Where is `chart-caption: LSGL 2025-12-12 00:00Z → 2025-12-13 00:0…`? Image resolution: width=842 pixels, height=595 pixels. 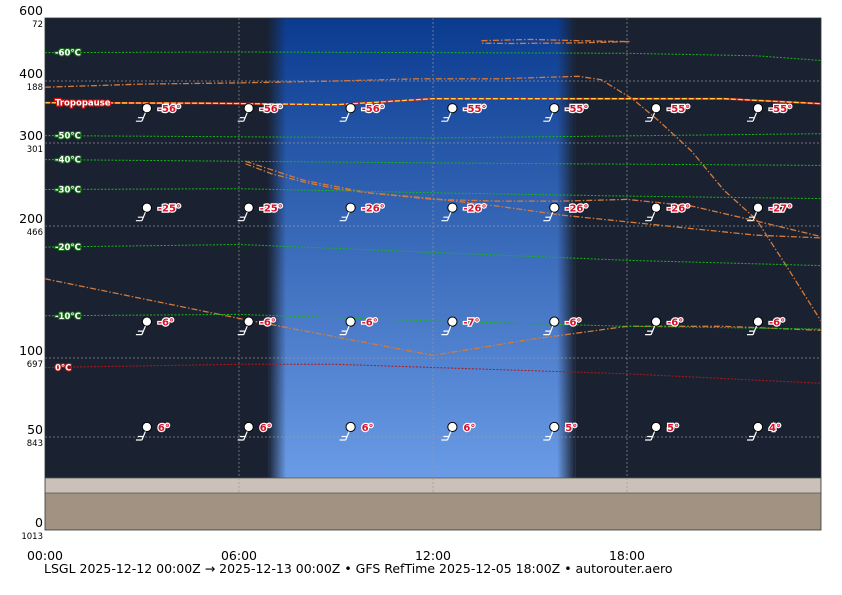
chart-caption: LSGL 2025-12-12 00:00Z → 2025-12-13 00:0… is located at coordinates (358, 568).